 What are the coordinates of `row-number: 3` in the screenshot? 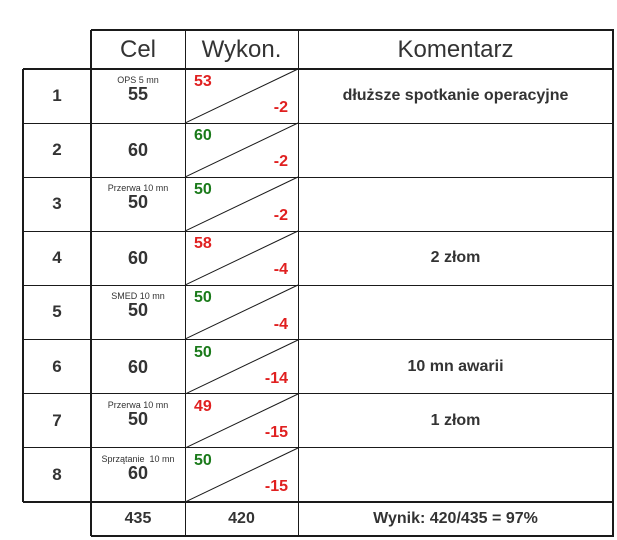 It's located at (57, 204).